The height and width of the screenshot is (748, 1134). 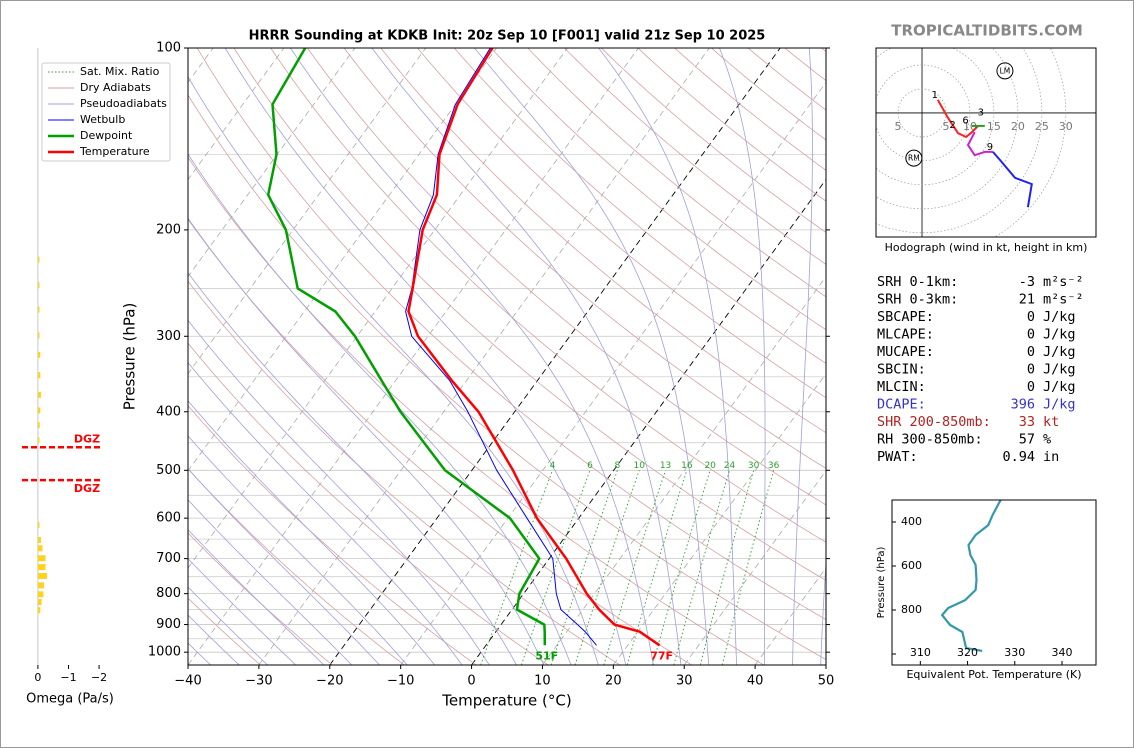 I want to click on y-tick-label: 700, so click(x=168, y=558).